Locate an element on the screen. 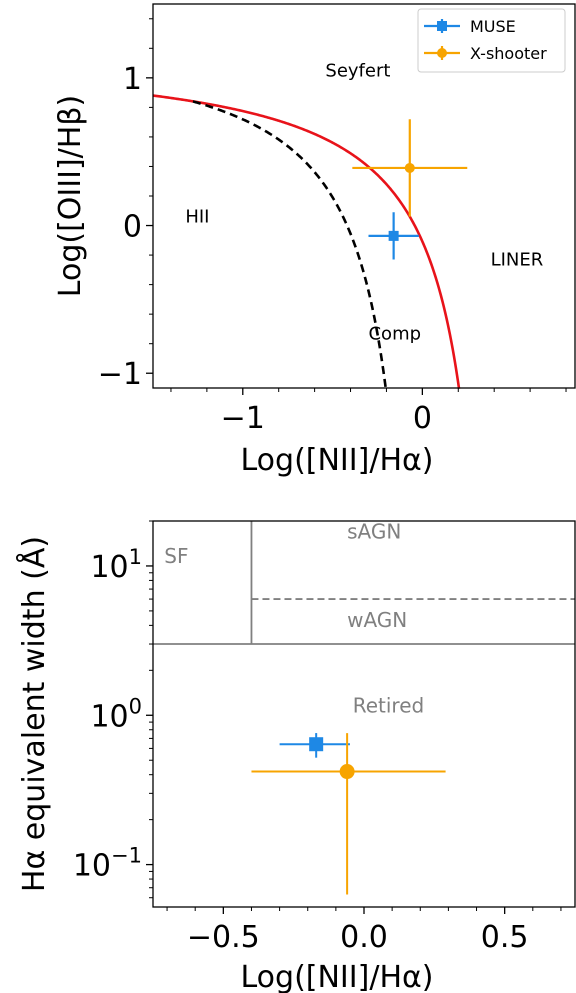 The width and height of the screenshot is (576, 993). y-tick-label: 10¹ is located at coordinates (116, 565).